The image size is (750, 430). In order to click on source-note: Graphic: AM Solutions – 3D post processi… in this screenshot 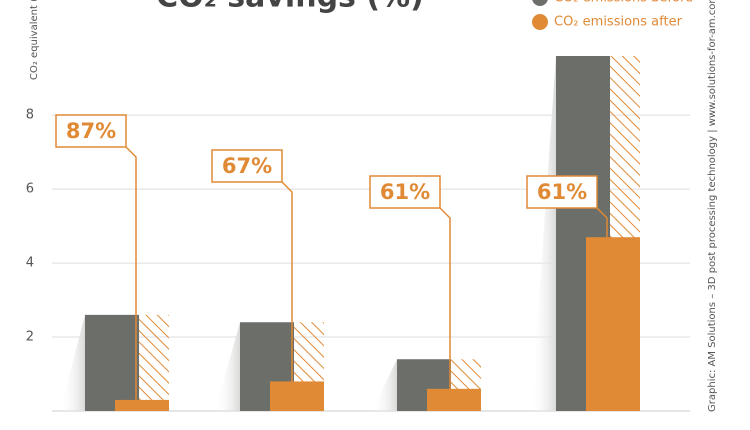, I will do `click(712, 206)`.